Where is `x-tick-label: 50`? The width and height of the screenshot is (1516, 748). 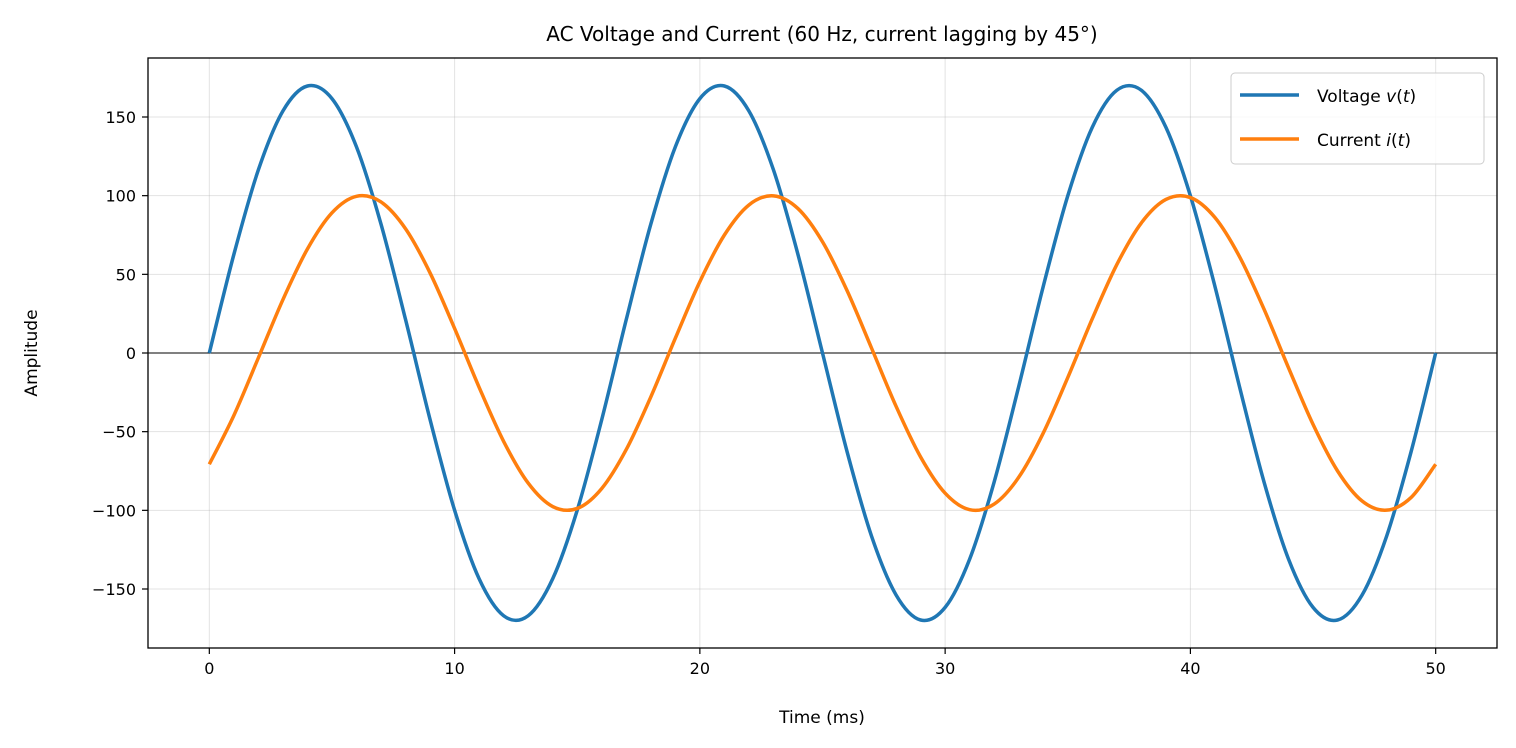
x-tick-label: 50 is located at coordinates (1436, 668).